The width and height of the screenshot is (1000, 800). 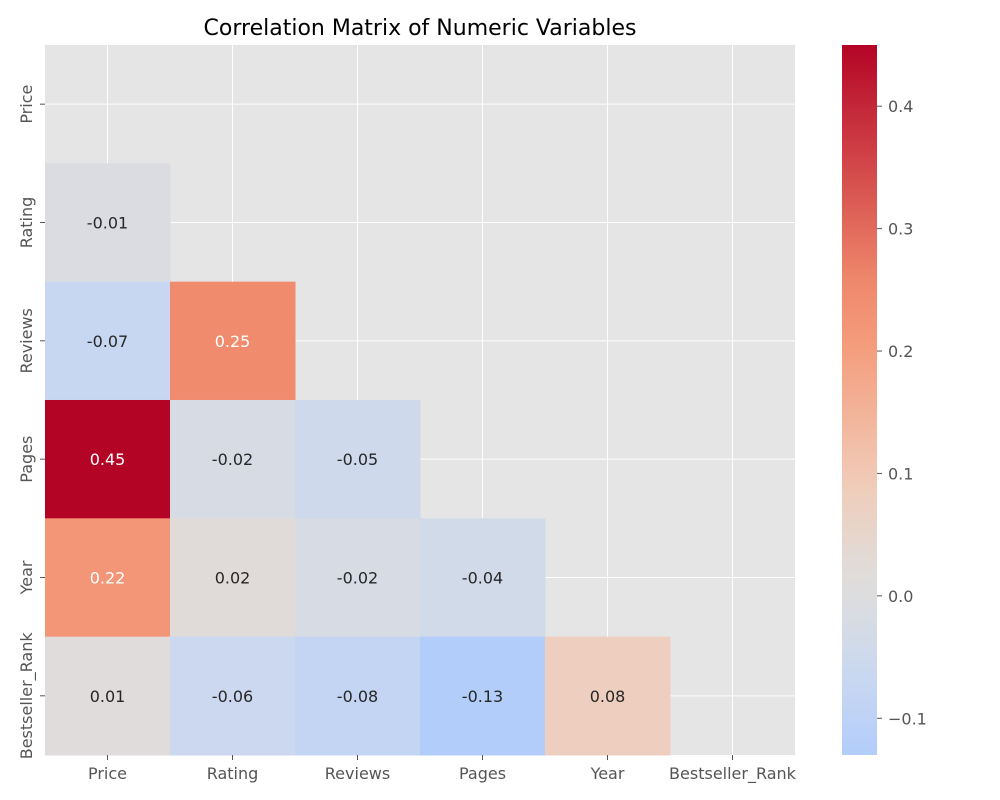 I want to click on x-tick-label: Year, so click(x=607, y=773).